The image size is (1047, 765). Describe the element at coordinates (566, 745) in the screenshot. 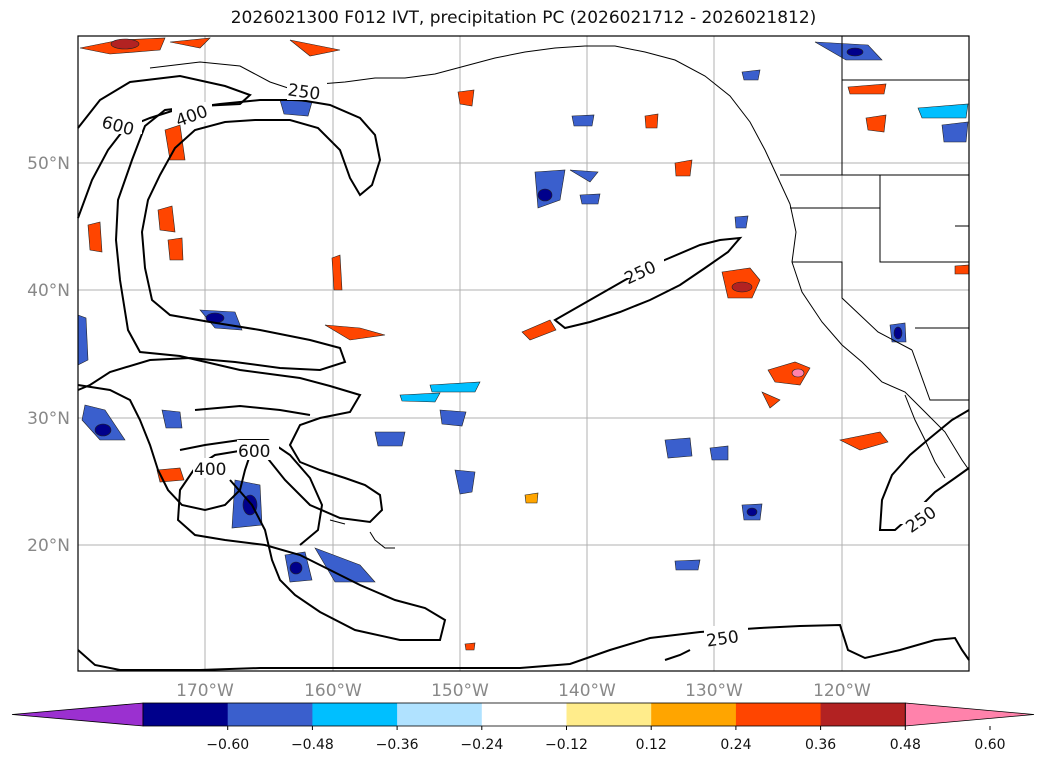

I see `colorbar-tick-label: −0.12` at that location.